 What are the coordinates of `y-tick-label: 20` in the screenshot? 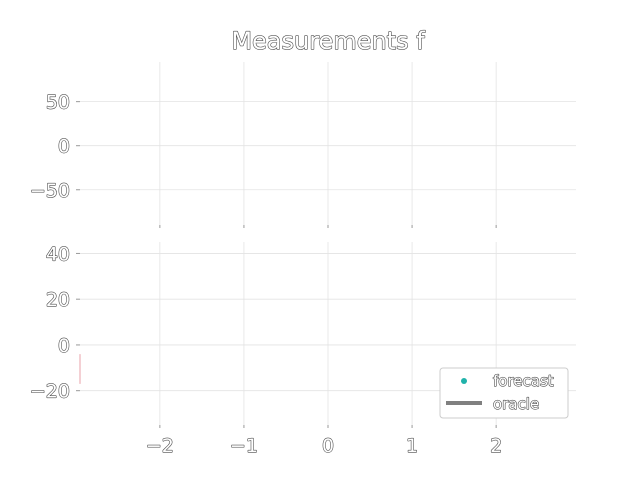 It's located at (58, 300).